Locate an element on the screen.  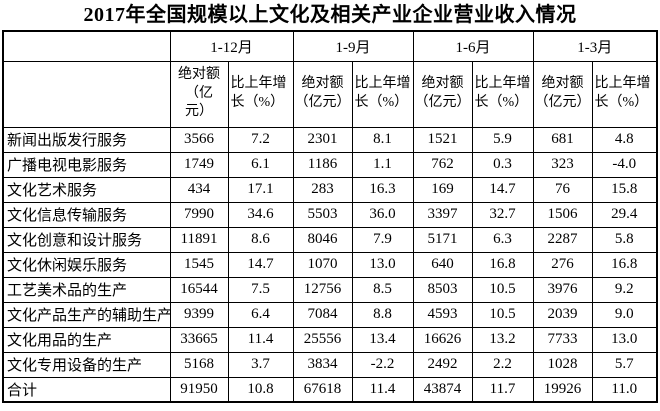
value-cell: 15.8 is located at coordinates (624, 189).